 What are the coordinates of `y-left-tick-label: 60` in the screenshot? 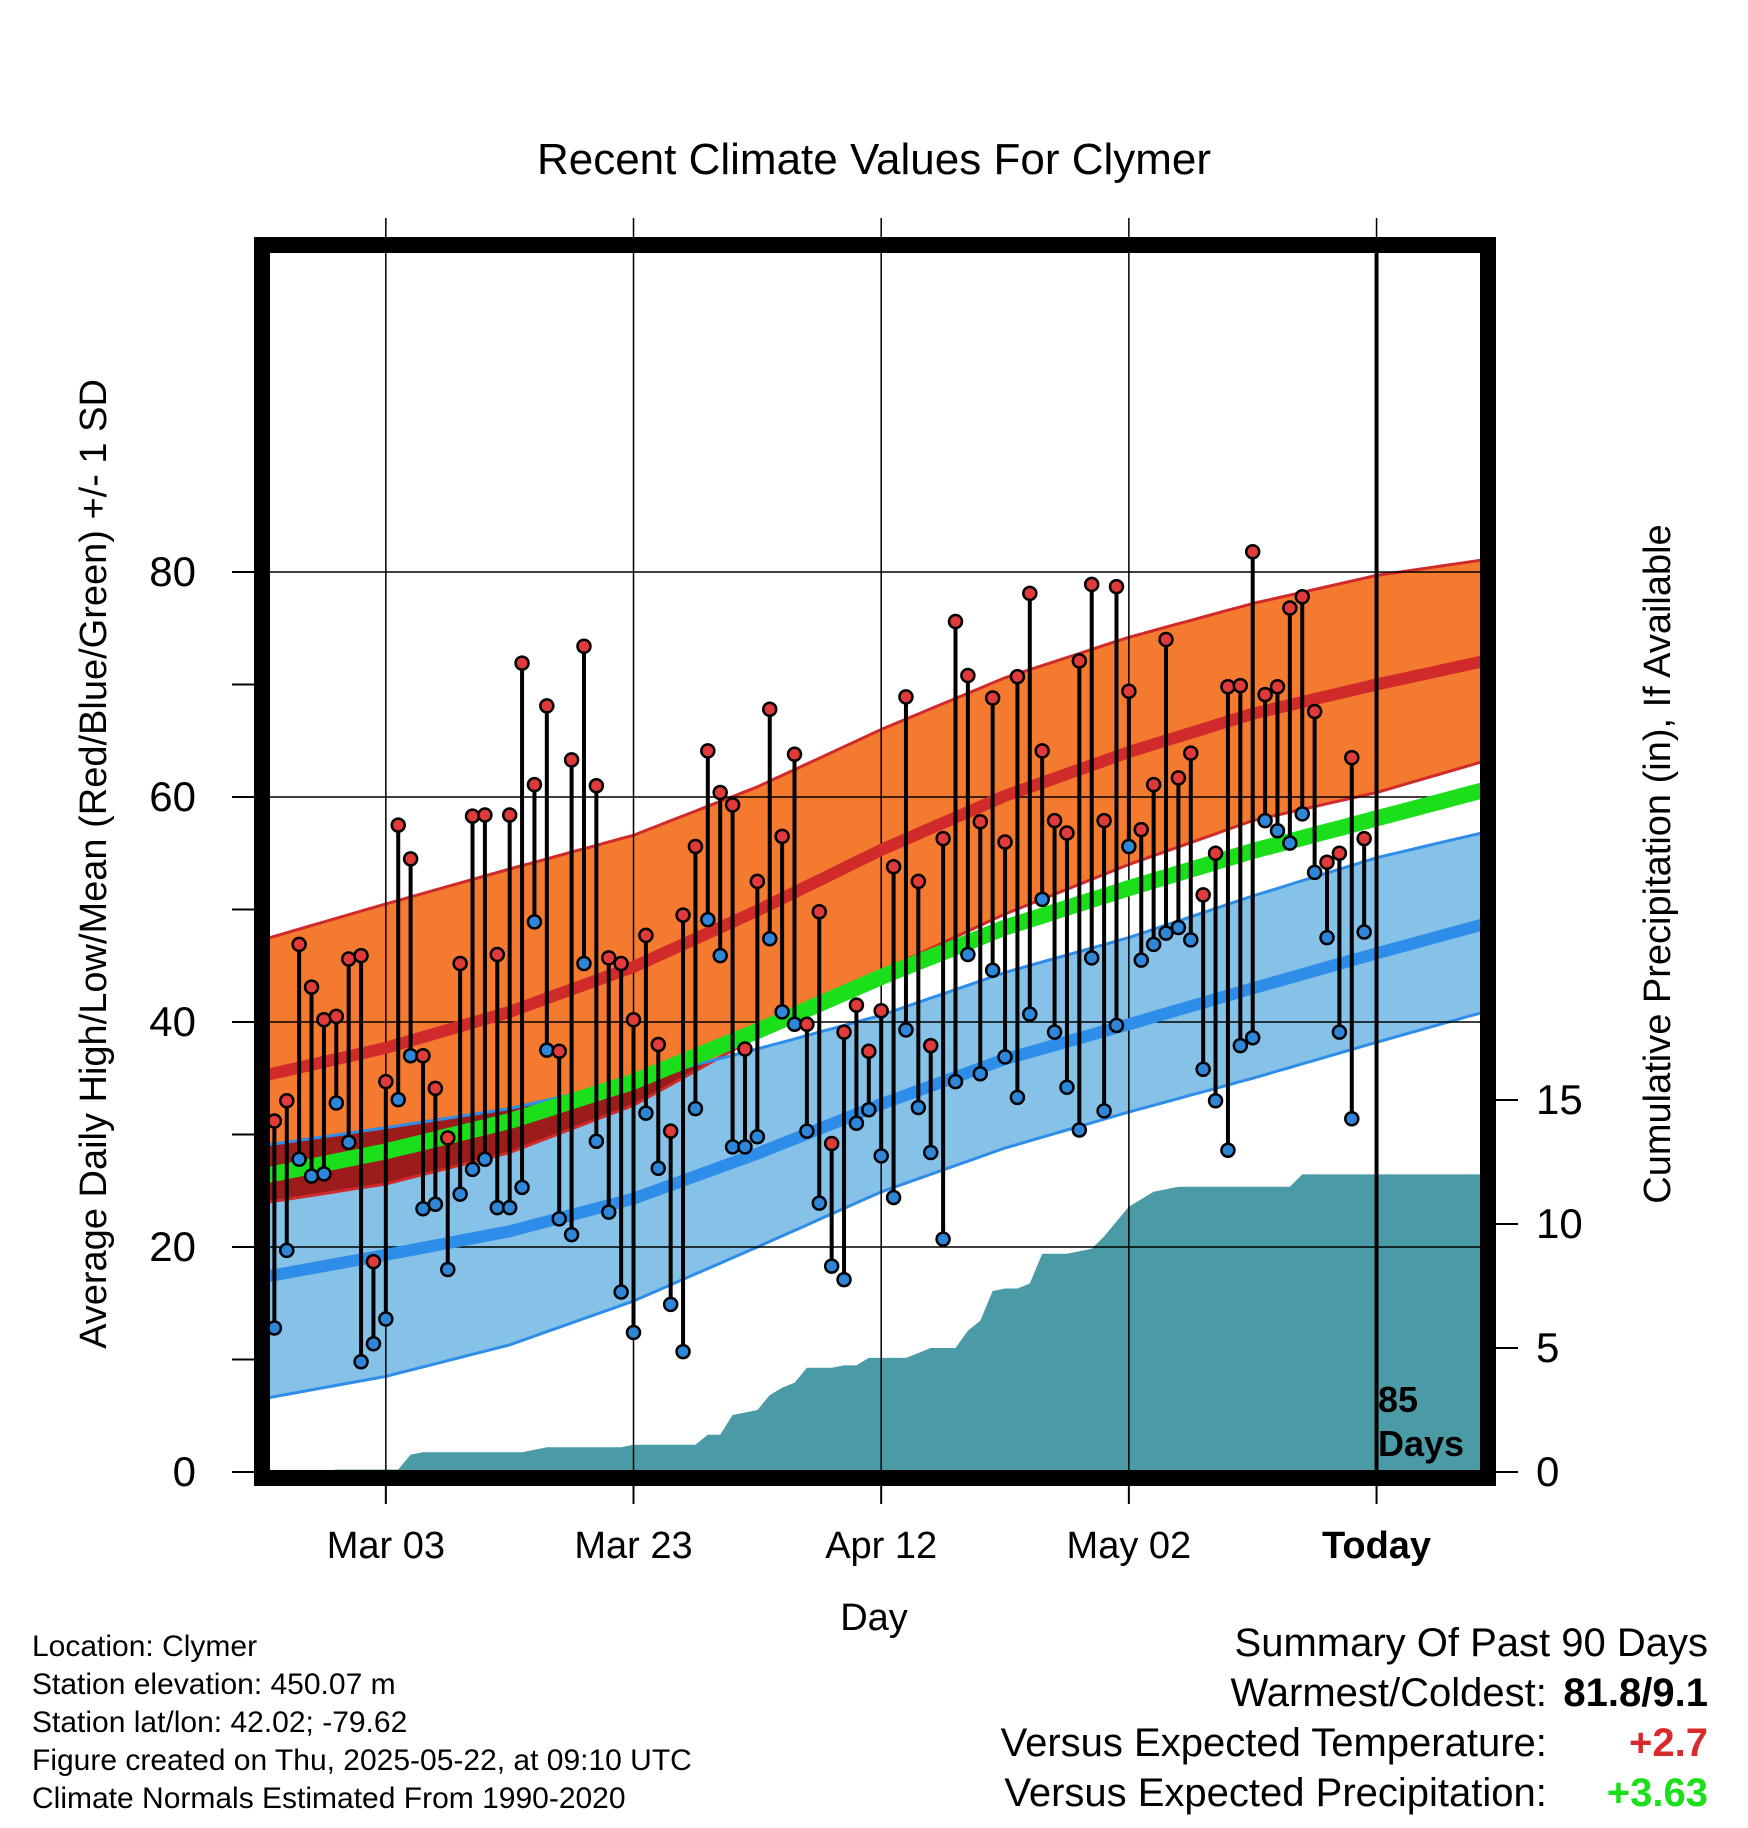 It's located at (172, 796).